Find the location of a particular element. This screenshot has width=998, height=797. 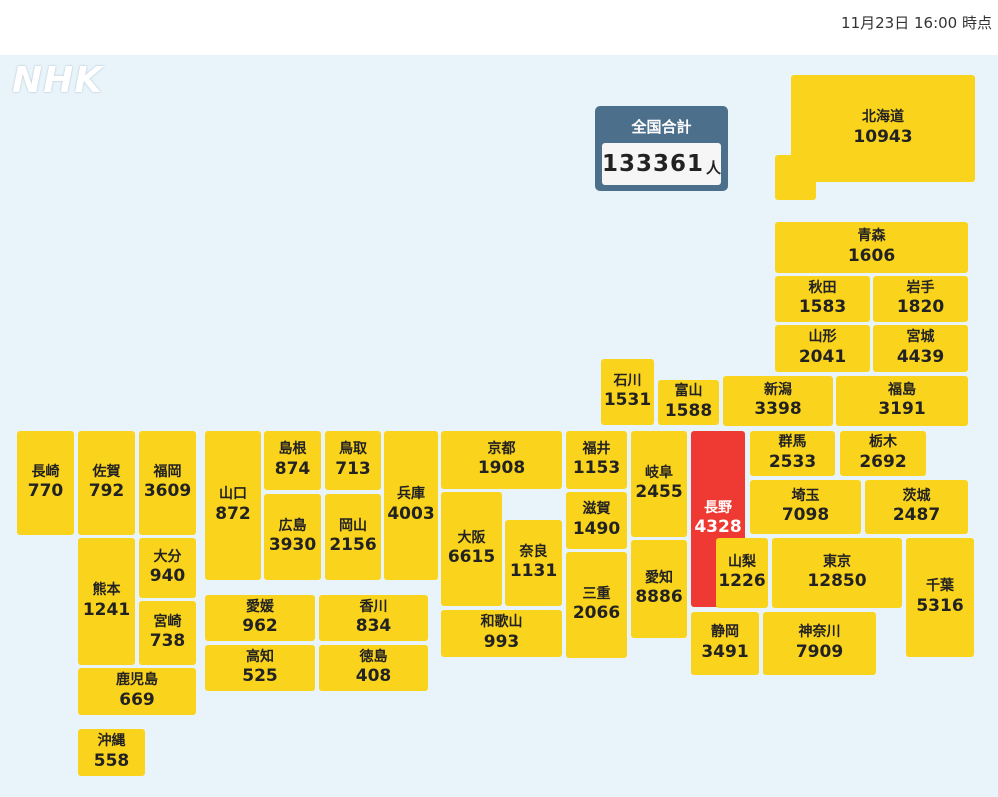

prefecture-miyazaki: 宮崎 738 is located at coordinates (167, 633).